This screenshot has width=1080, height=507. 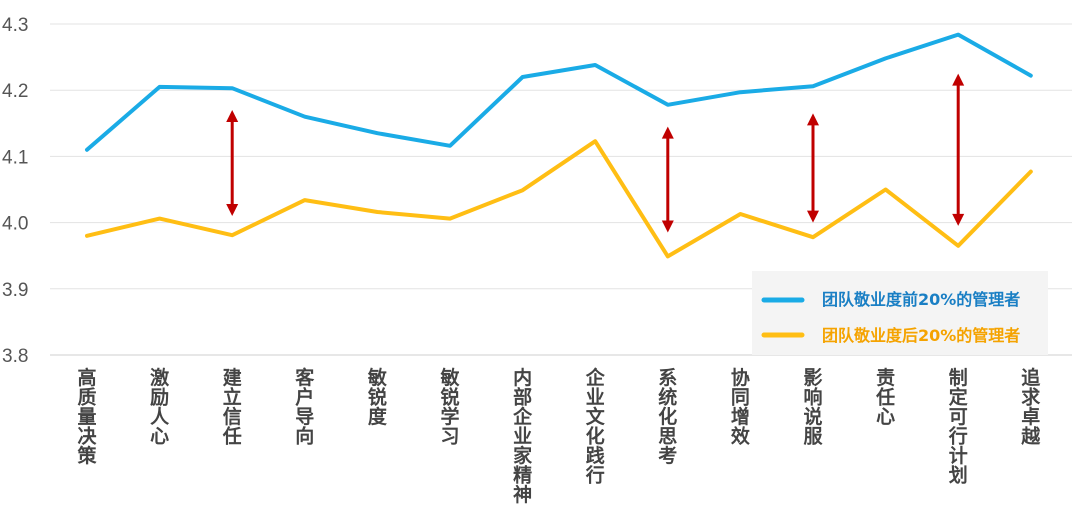 What do you see at coordinates (15, 157) in the screenshot?
I see `y-tick-label: 4.1` at bounding box center [15, 157].